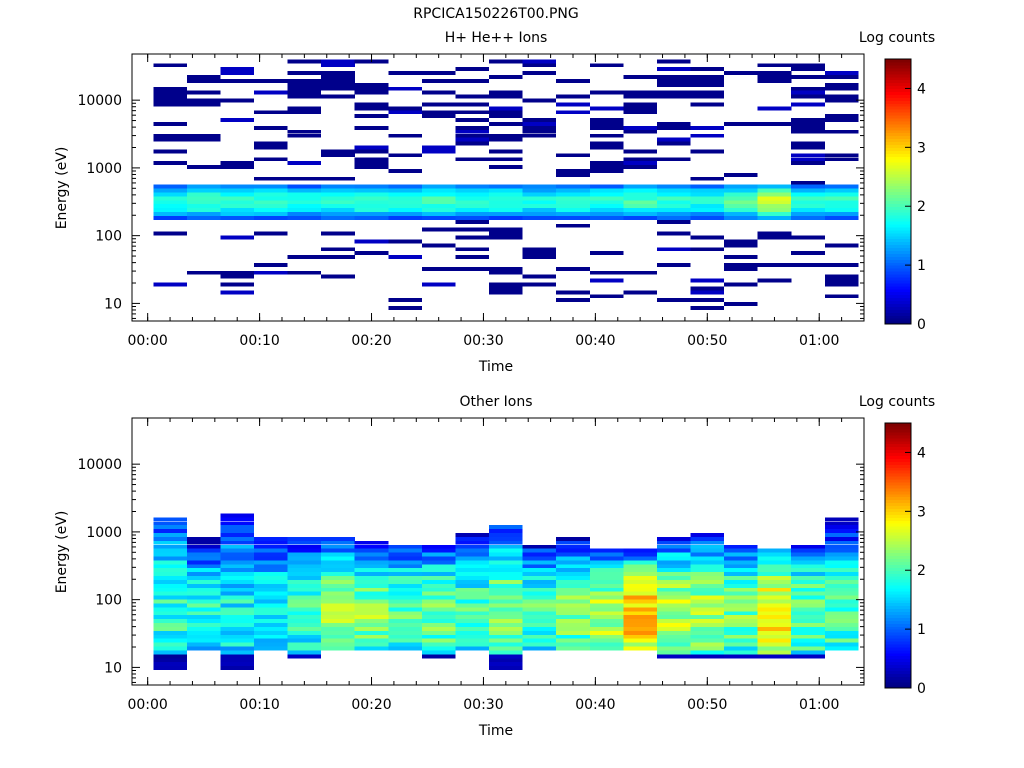  What do you see at coordinates (921, 266) in the screenshot?
I see `colorbar-tick-label: 1` at bounding box center [921, 266].